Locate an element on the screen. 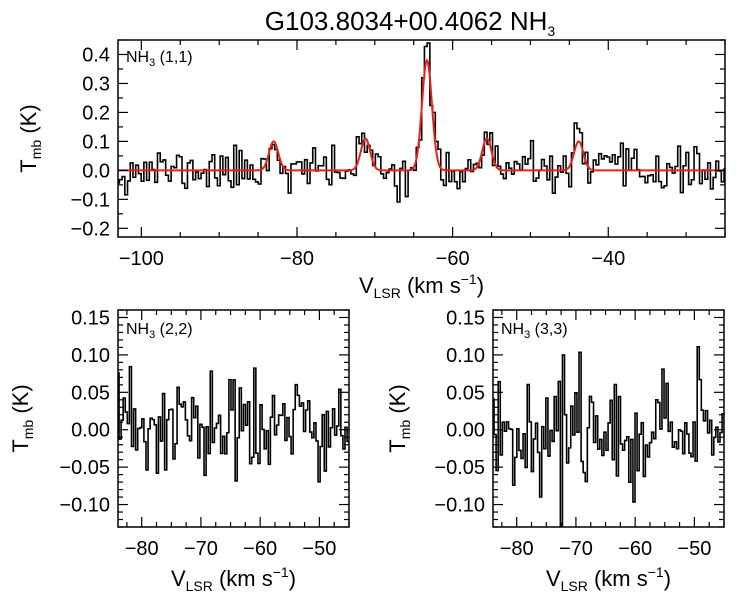  transition-annotation: NH3 (3,3) is located at coordinates (534, 331).